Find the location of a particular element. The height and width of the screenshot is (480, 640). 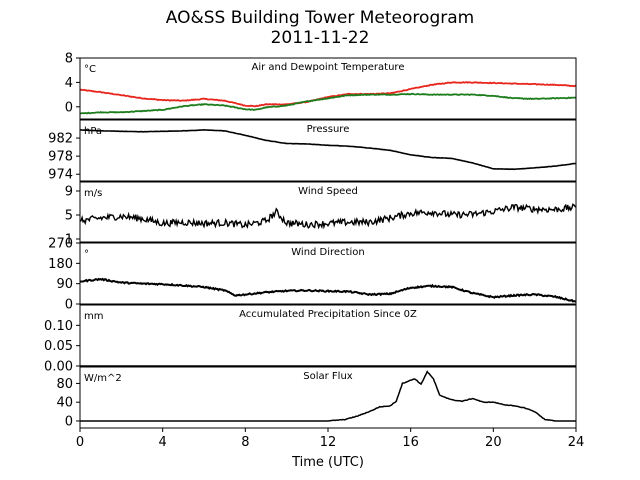

panel-1: 0 4 8 °C Air and Dewpoint Temperature is located at coordinates (321, 86).